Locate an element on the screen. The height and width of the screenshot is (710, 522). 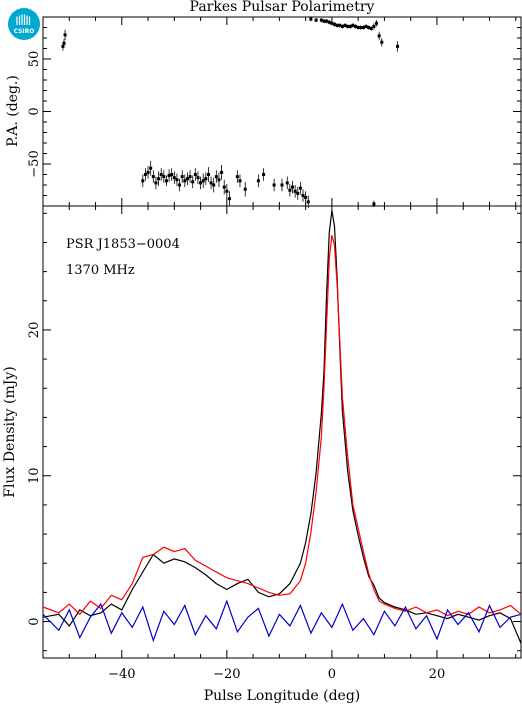
y-tick-label: 50 is located at coordinates (34, 59).